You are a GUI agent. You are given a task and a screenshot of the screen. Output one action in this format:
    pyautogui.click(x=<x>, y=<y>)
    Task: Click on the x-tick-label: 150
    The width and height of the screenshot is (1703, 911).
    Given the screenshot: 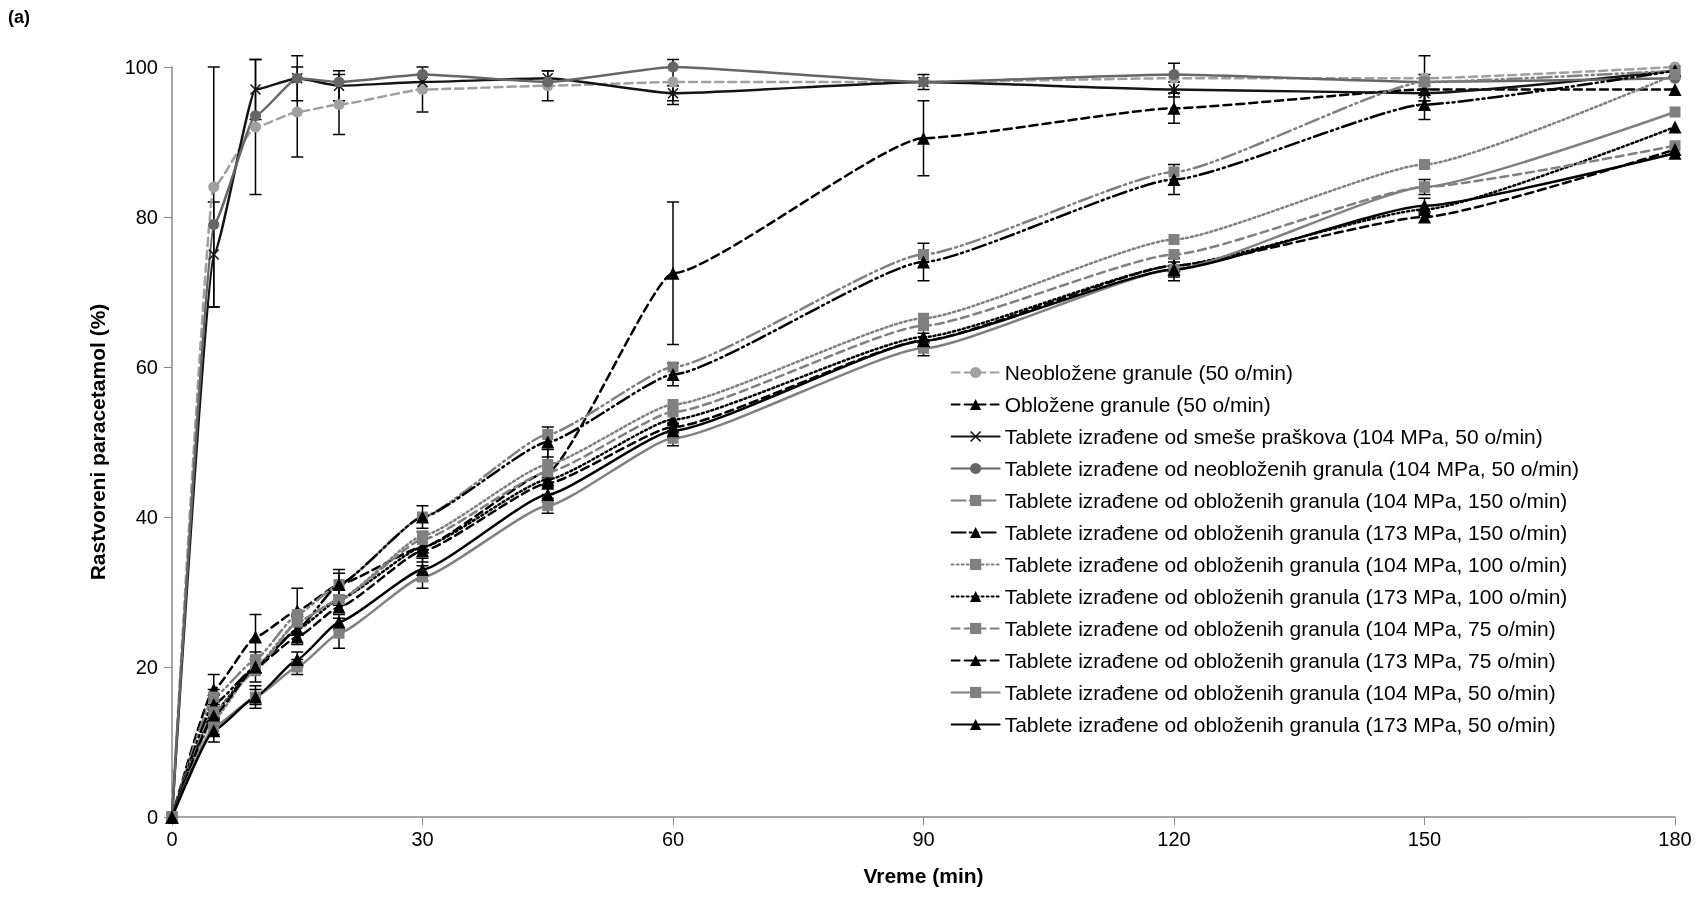 What is the action you would take?
    pyautogui.click(x=1424, y=839)
    